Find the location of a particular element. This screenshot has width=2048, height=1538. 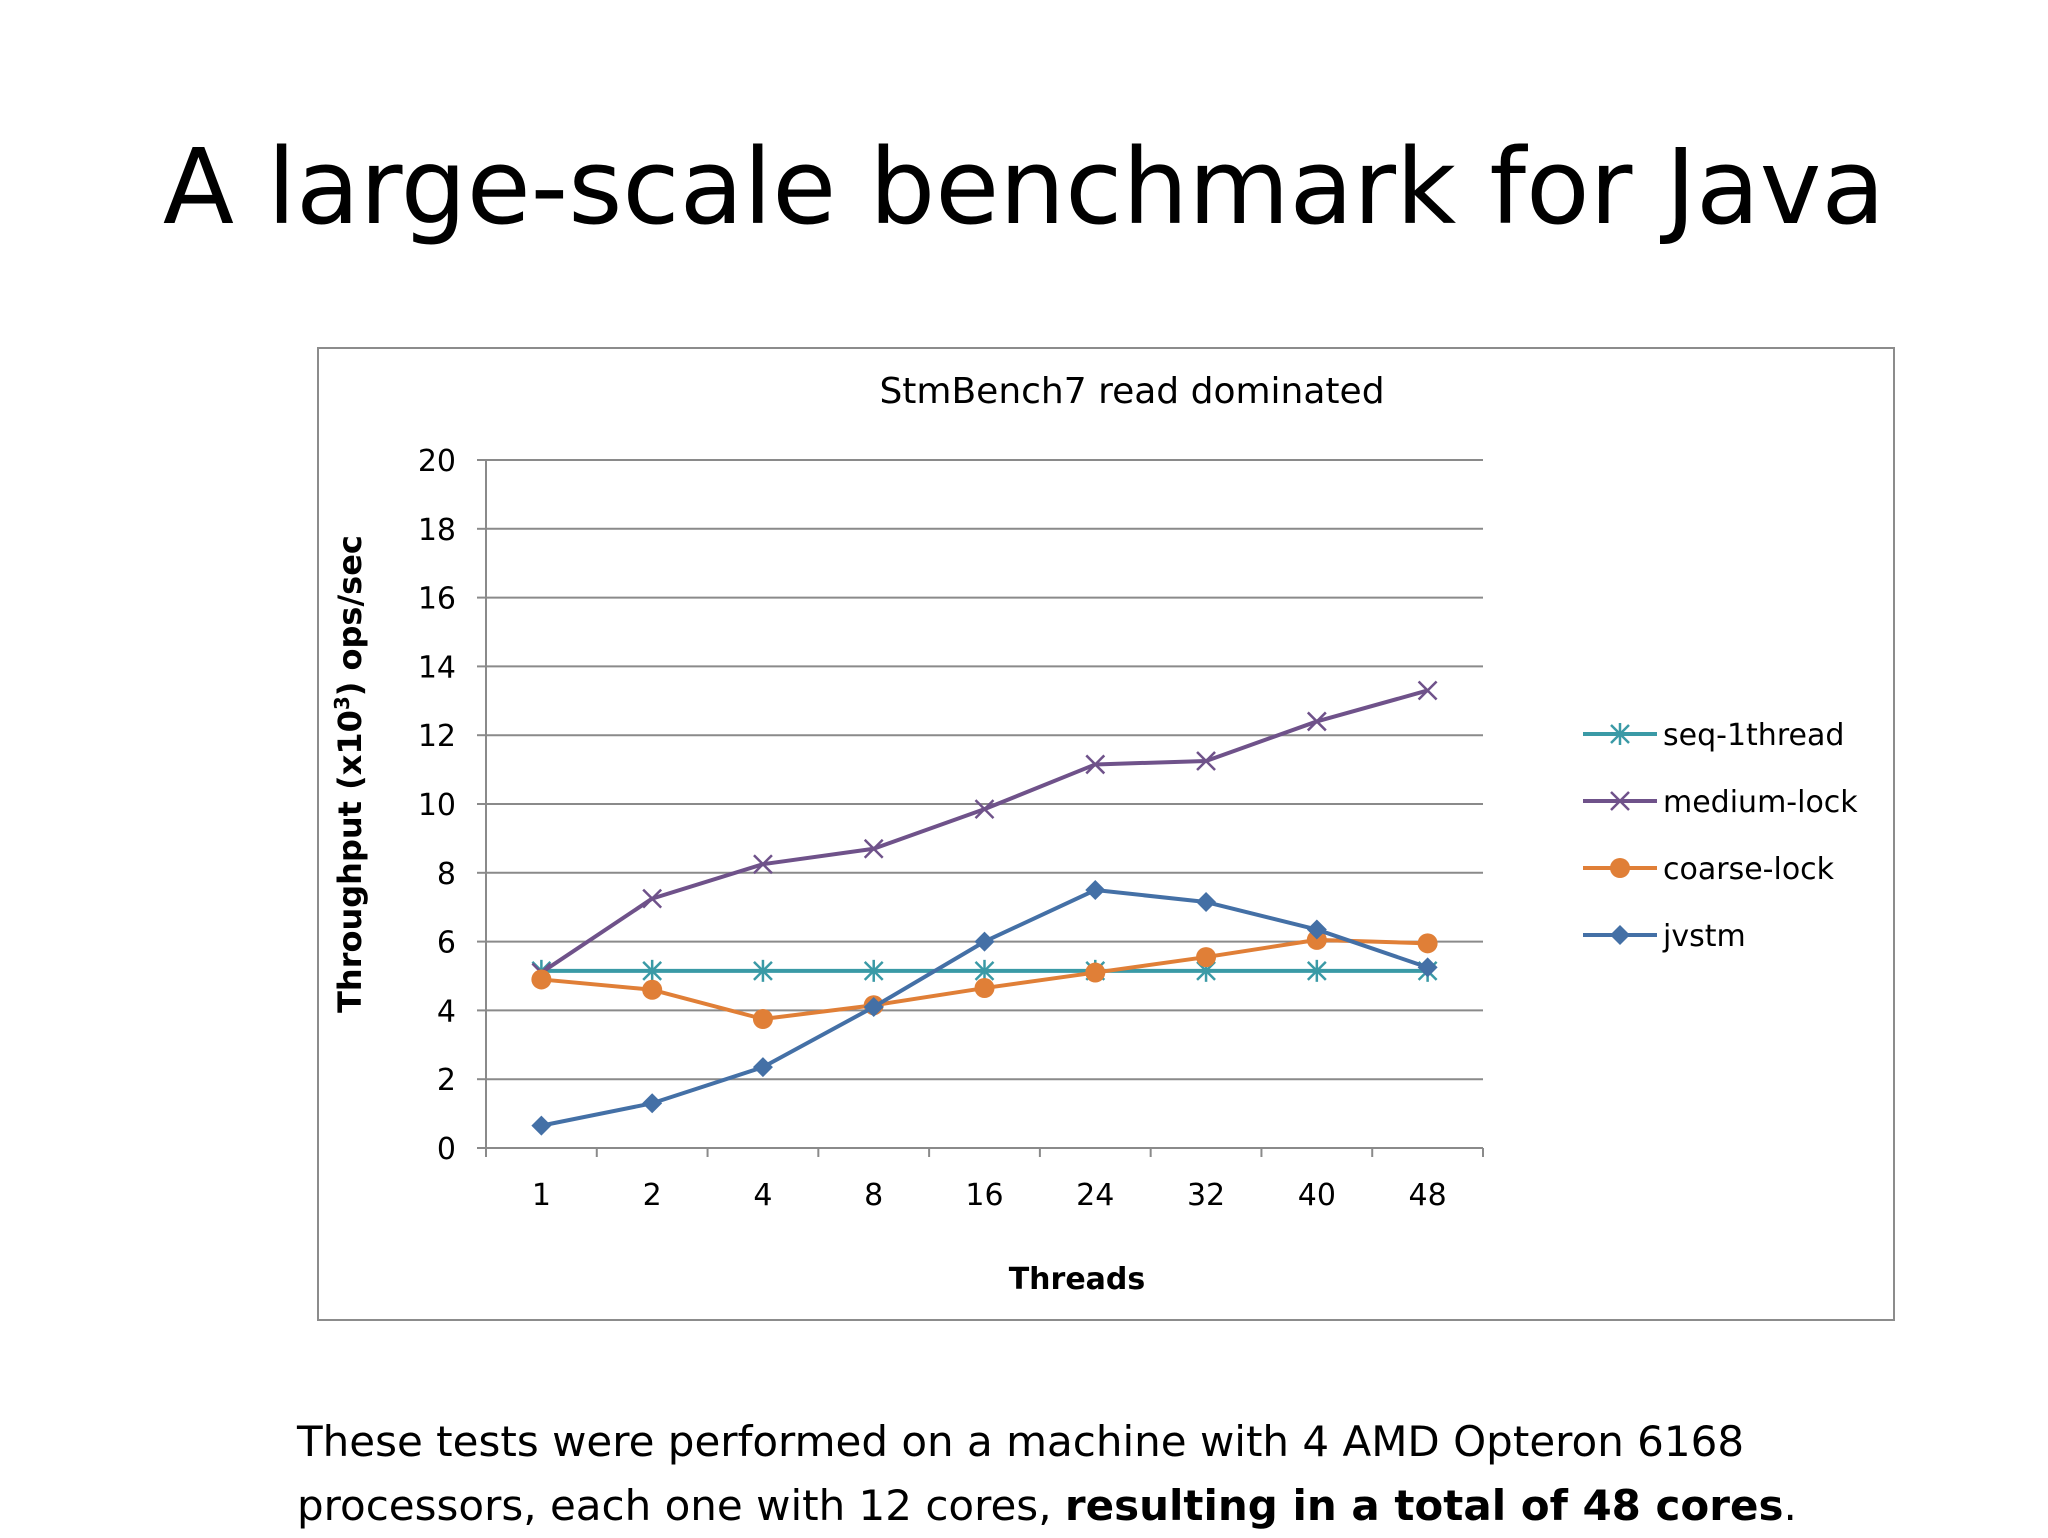

x-tick-label: 32 is located at coordinates (1206, 1195).